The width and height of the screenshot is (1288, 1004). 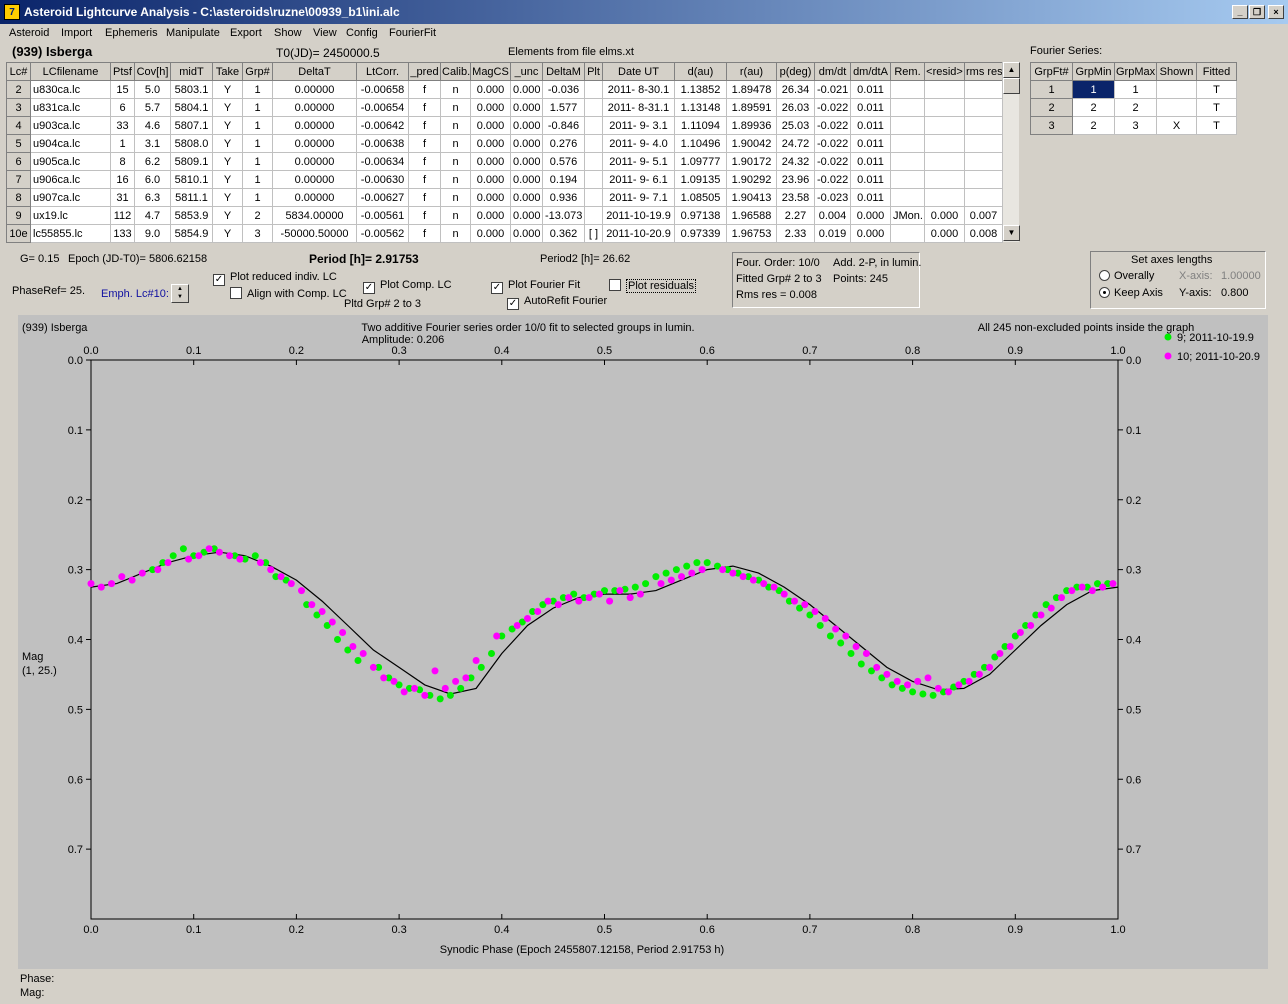 I want to click on column-header: Date UT, so click(x=638, y=71).